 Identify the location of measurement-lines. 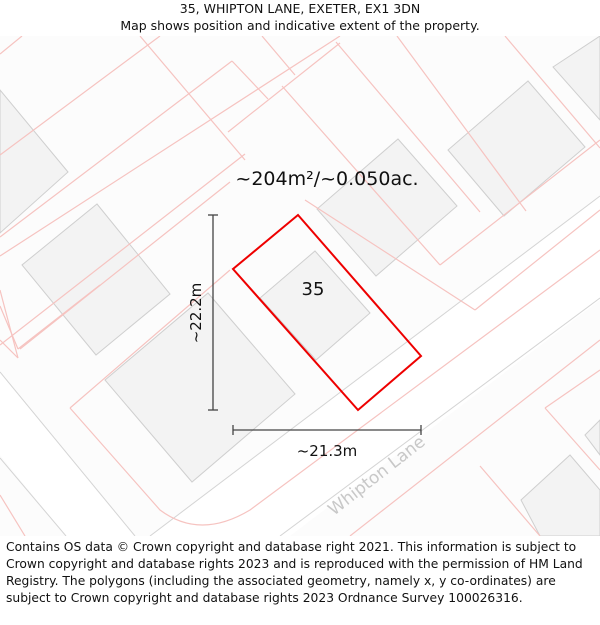
(315, 324).